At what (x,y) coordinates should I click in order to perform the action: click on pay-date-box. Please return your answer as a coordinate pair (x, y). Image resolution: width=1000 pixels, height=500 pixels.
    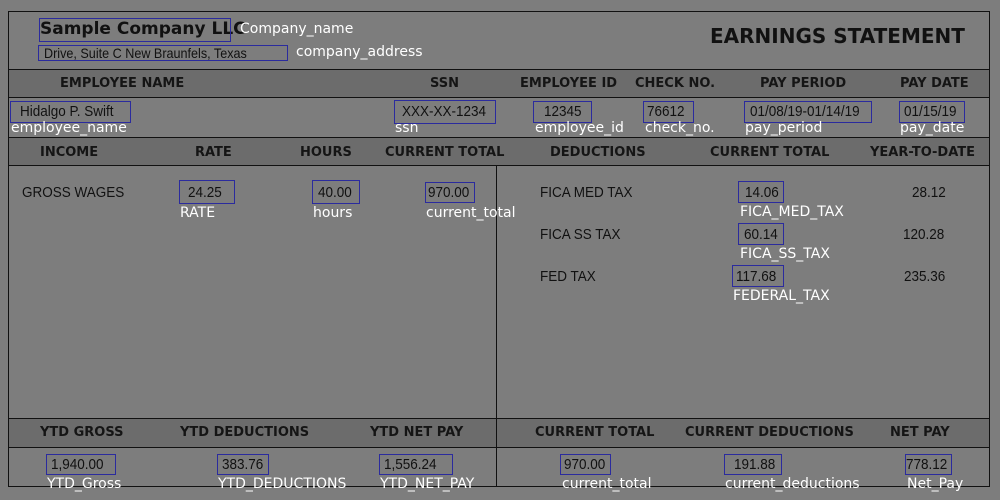
    Looking at the image, I should click on (932, 112).